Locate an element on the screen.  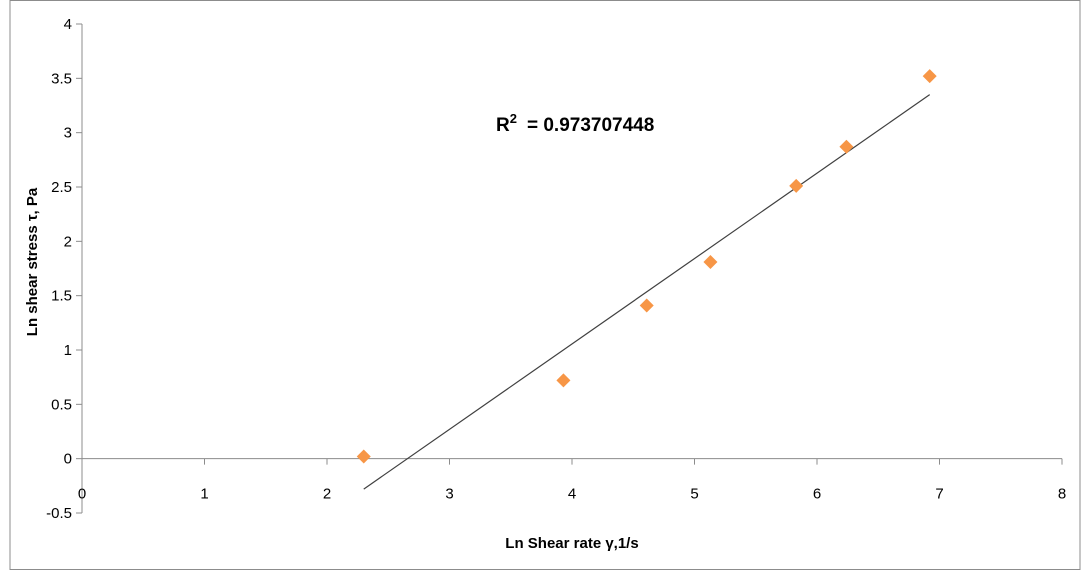
x-axis-title: Ln Shear rate γ,1/s is located at coordinates (571, 543).